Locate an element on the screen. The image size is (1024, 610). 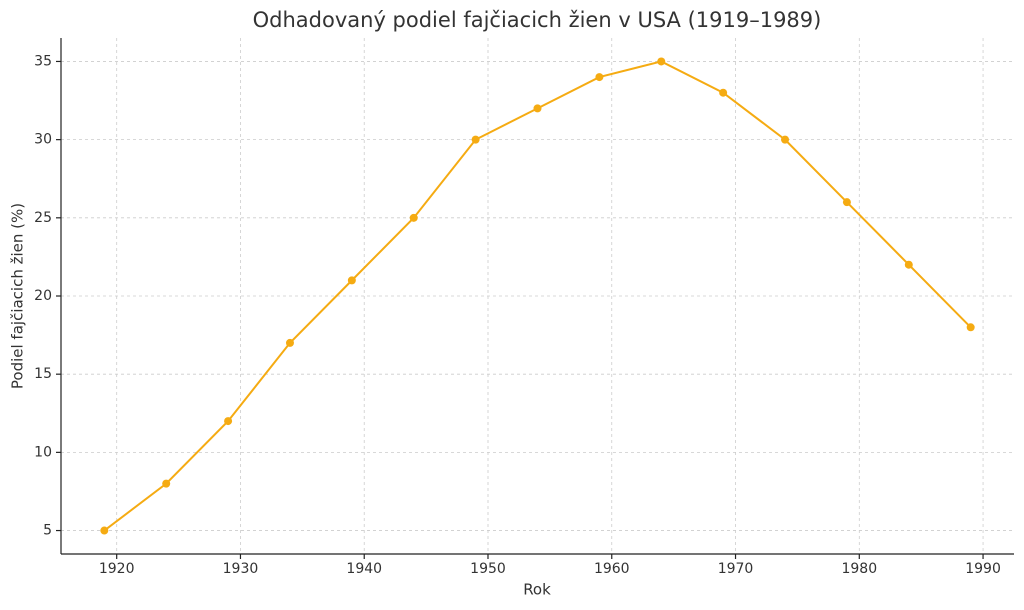
x-tick-label: 1930 is located at coordinates (241, 569).